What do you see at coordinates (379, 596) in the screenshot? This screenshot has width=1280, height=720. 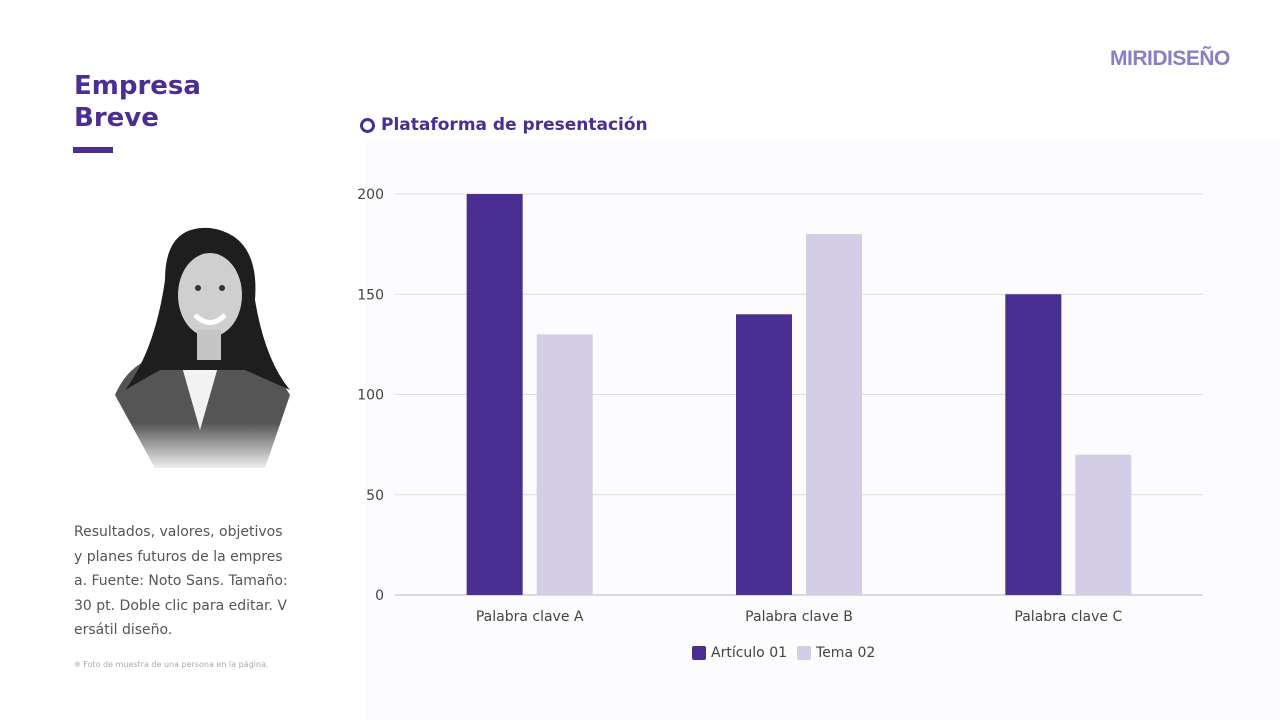 I see `y-tick-label: 0` at bounding box center [379, 596].